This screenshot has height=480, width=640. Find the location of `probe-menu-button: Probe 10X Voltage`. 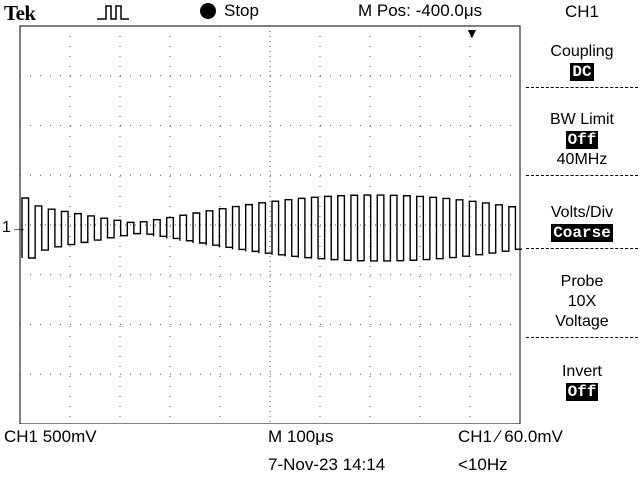

probe-menu-button: Probe 10X Voltage is located at coordinates (582, 305).